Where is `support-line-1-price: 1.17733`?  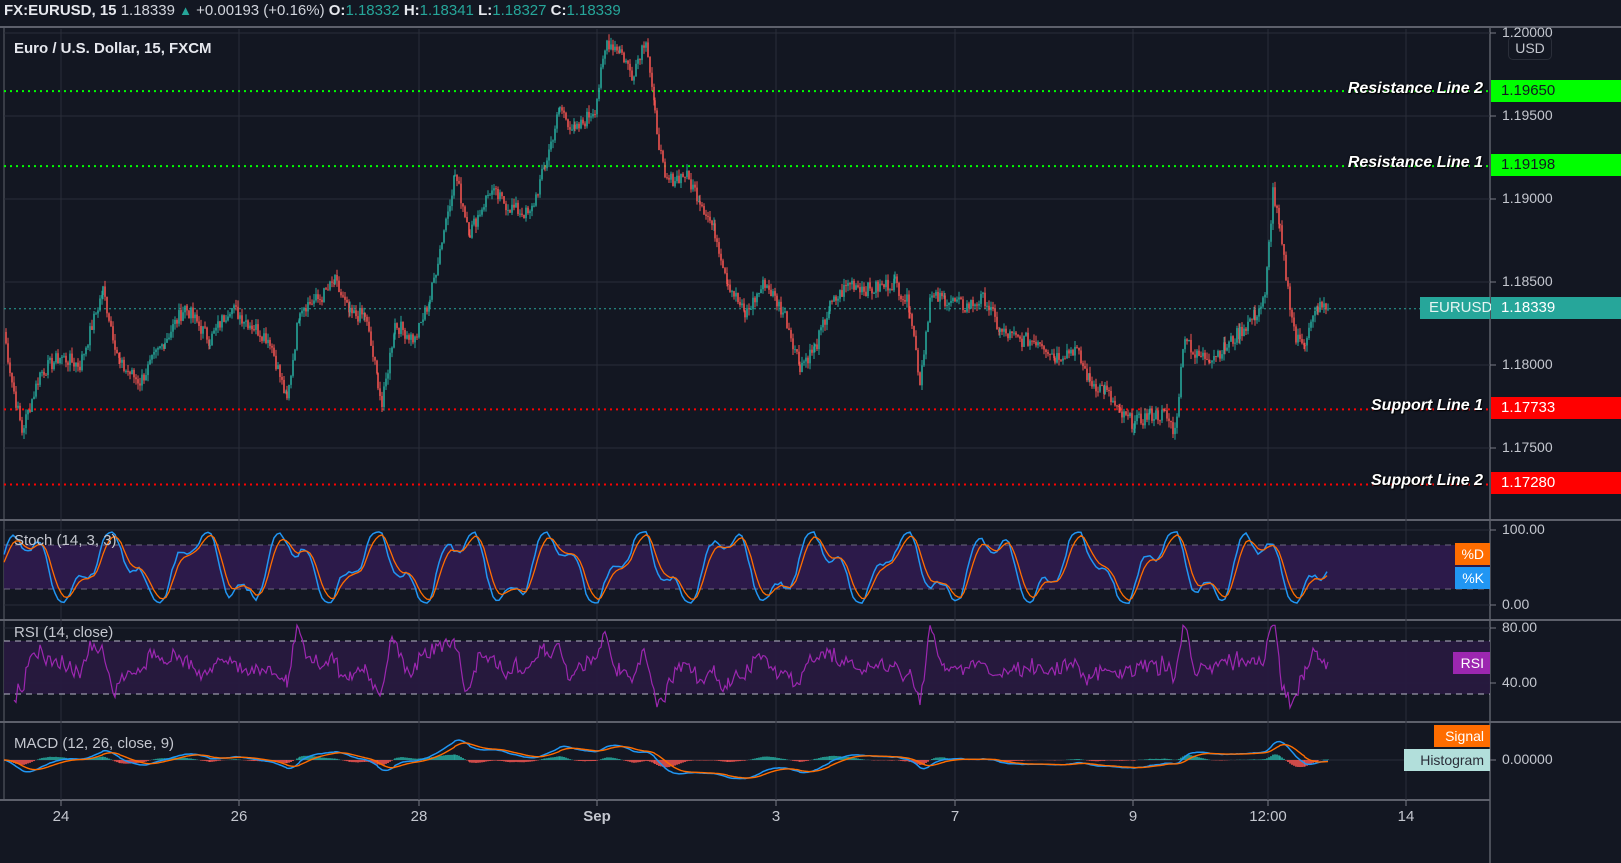 support-line-1-price: 1.17733 is located at coordinates (1556, 408).